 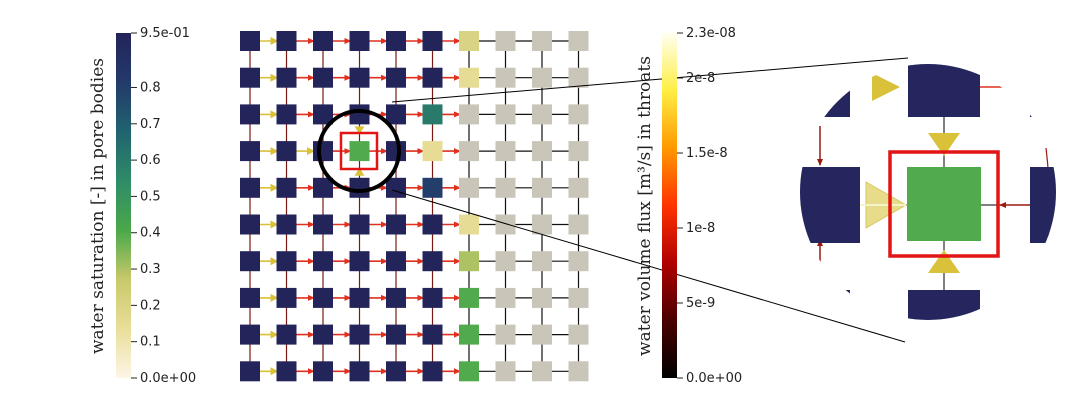 What do you see at coordinates (150, 124) in the screenshot?
I see `colorbar-tick-label: 0.7` at bounding box center [150, 124].